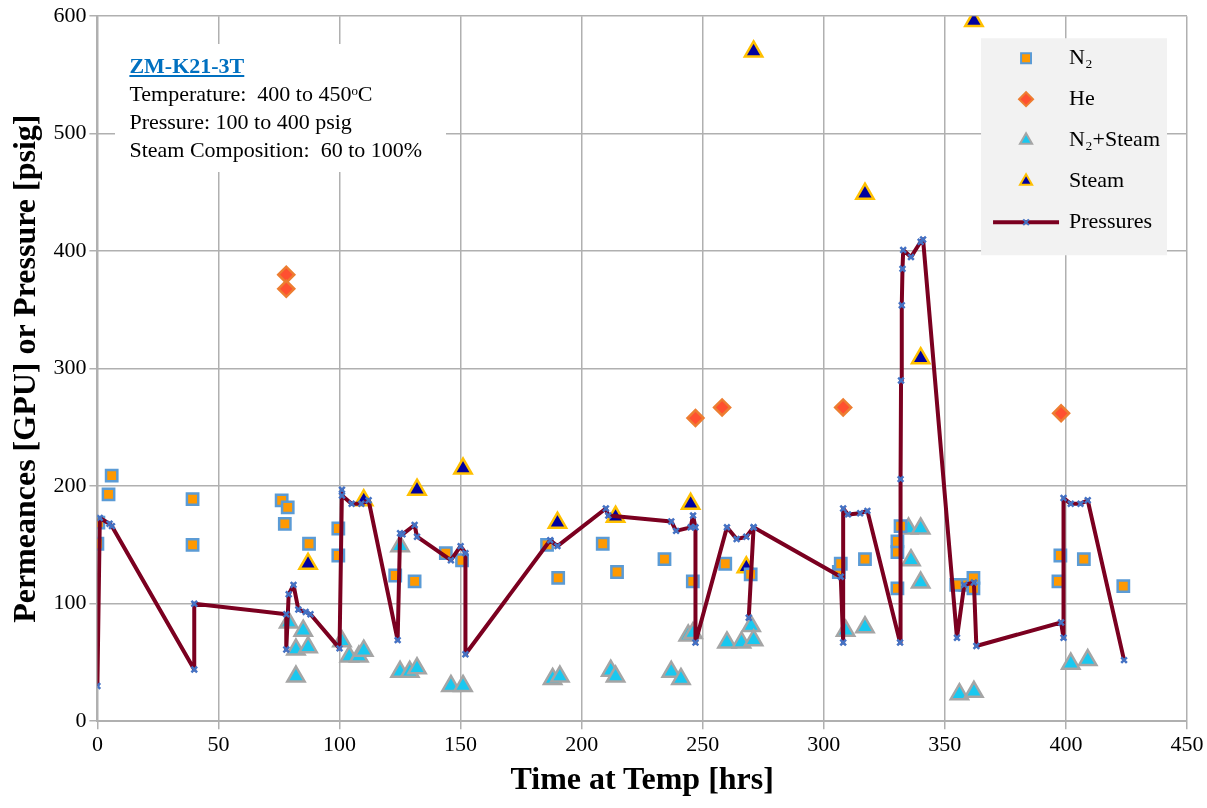 The width and height of the screenshot is (1207, 808). I want to click on y-tick-label: 600, so click(70, 14).